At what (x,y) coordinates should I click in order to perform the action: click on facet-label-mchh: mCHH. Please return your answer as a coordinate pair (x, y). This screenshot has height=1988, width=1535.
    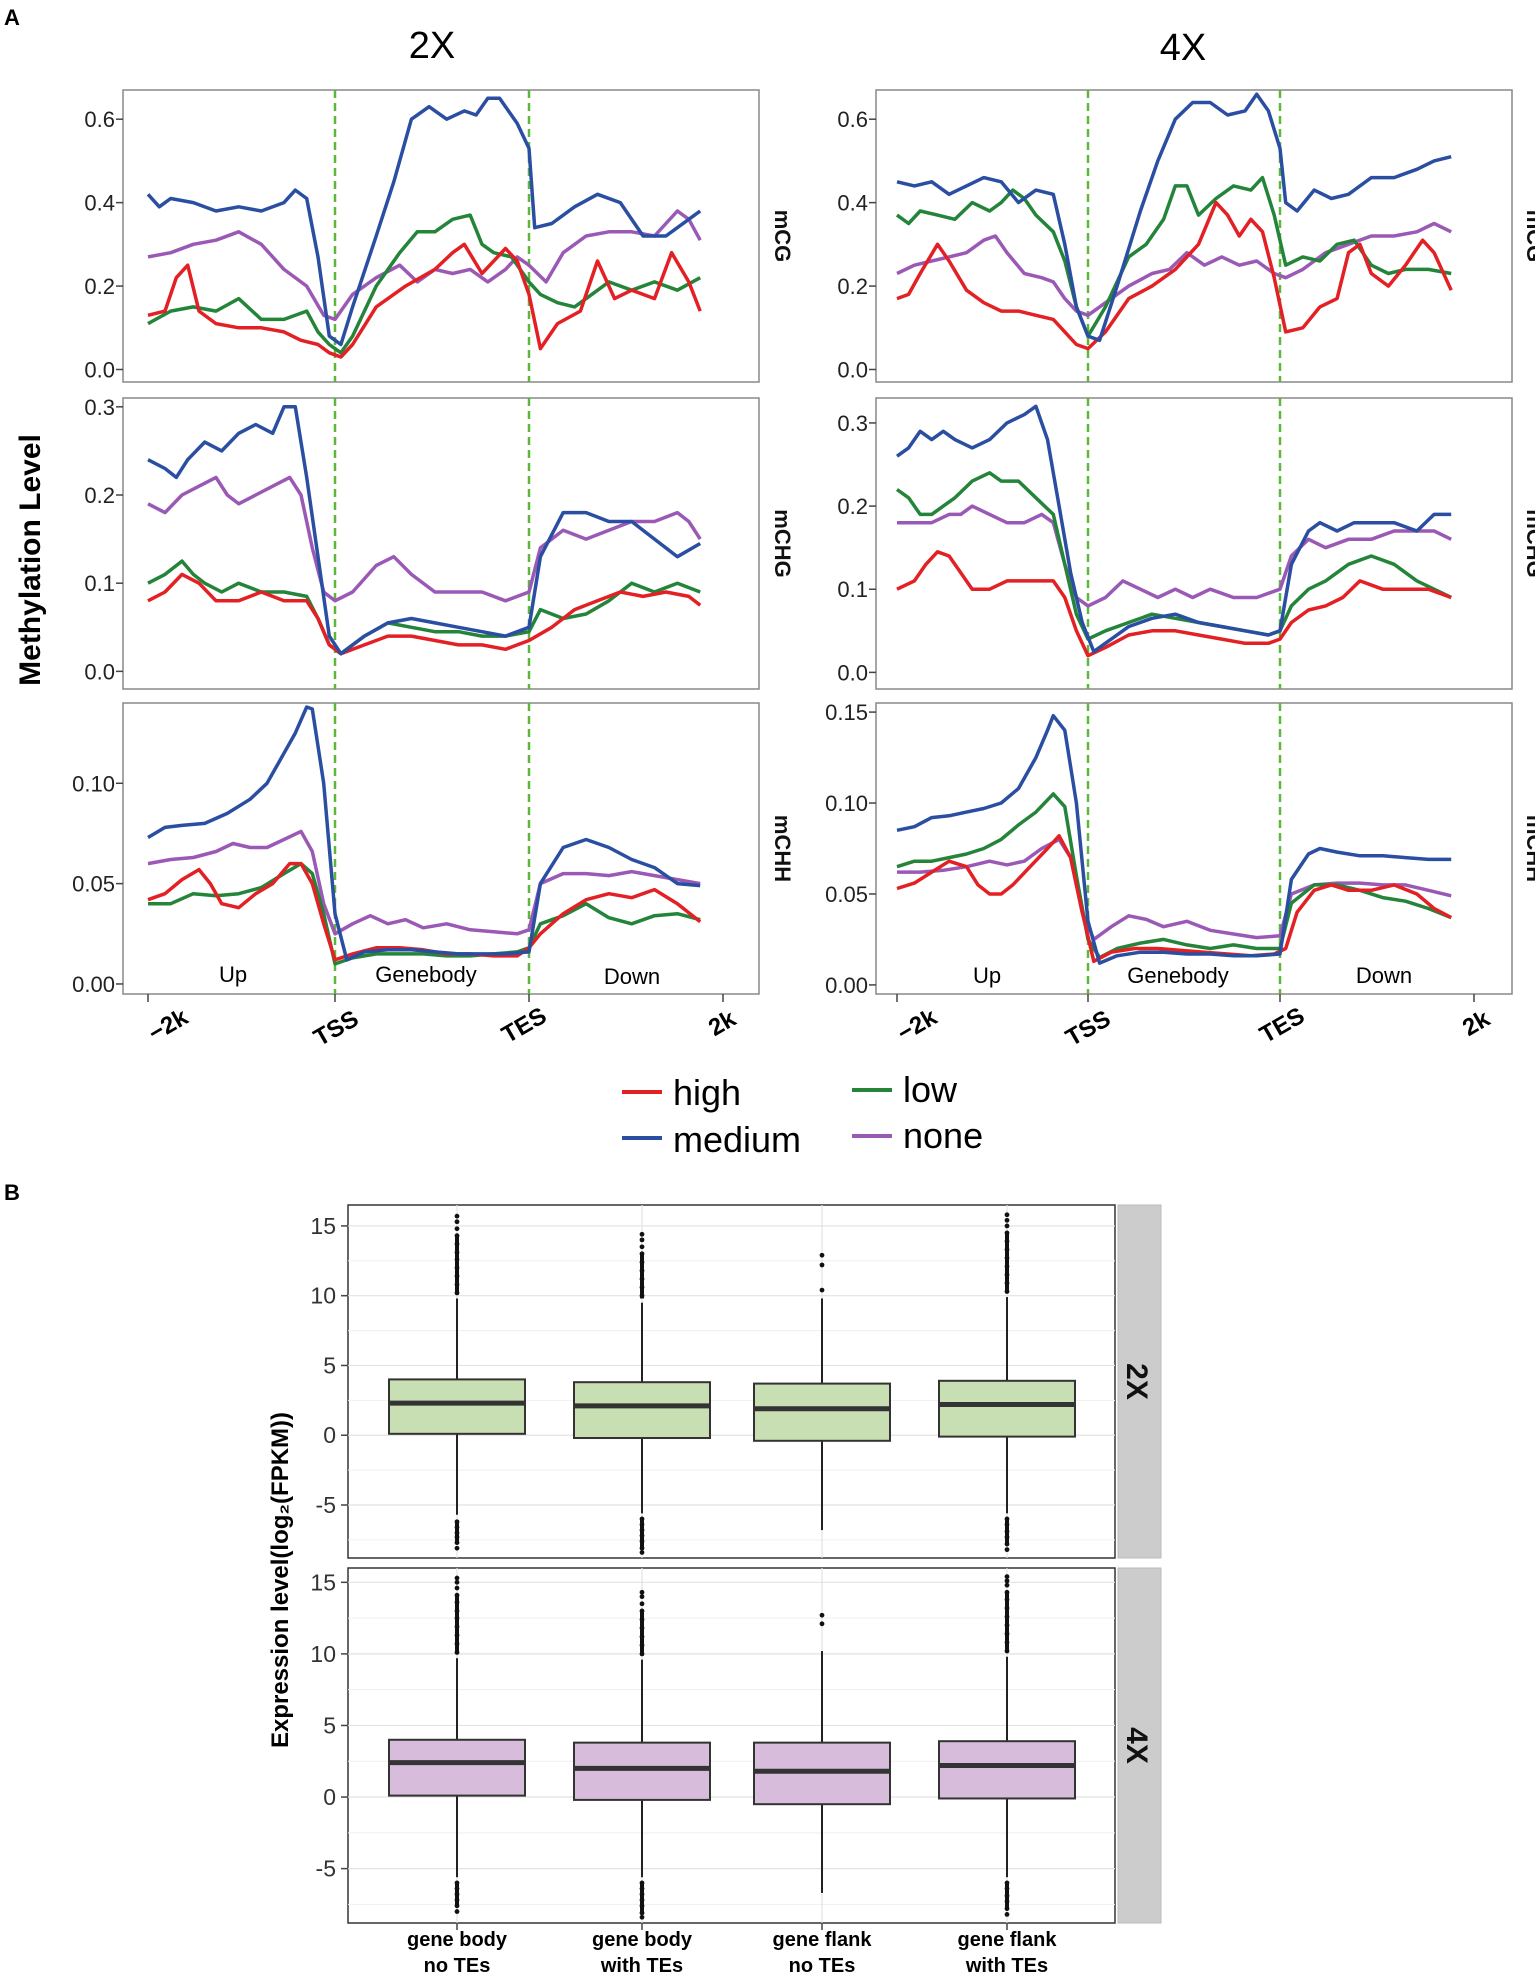
    Looking at the image, I should click on (1528, 848).